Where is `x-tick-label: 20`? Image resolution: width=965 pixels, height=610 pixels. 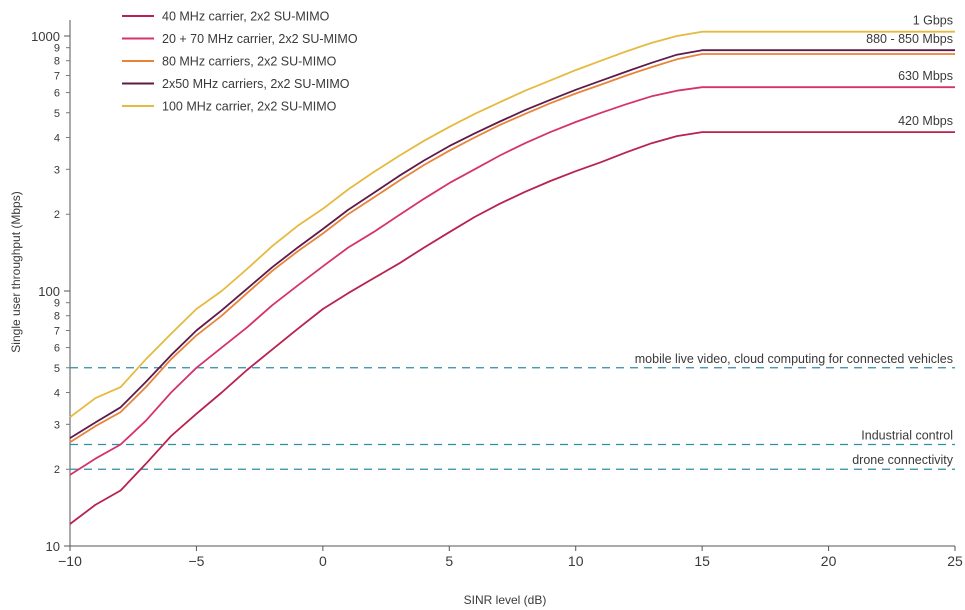
x-tick-label: 20 is located at coordinates (829, 561).